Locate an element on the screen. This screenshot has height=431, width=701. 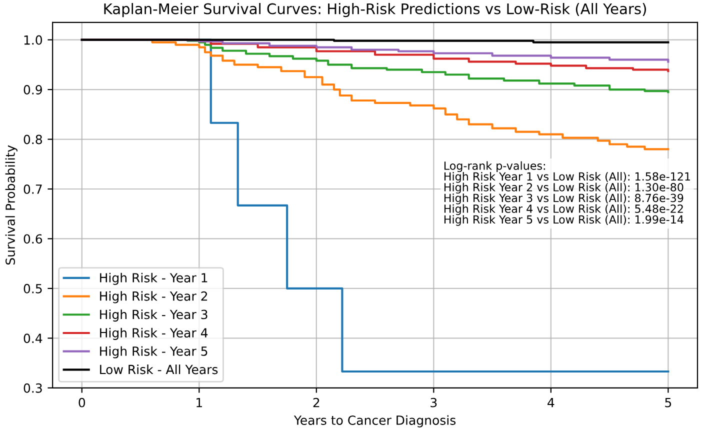
chart-title: Kaplan-Meier Survival Curves: High-Risk Predictions vs Low-Risk (All Years) is located at coordinates (375, 10).